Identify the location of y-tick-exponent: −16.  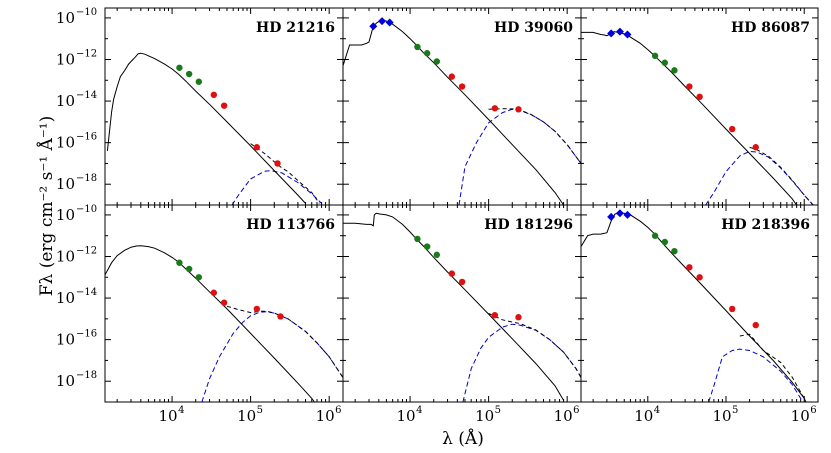
(86, 137).